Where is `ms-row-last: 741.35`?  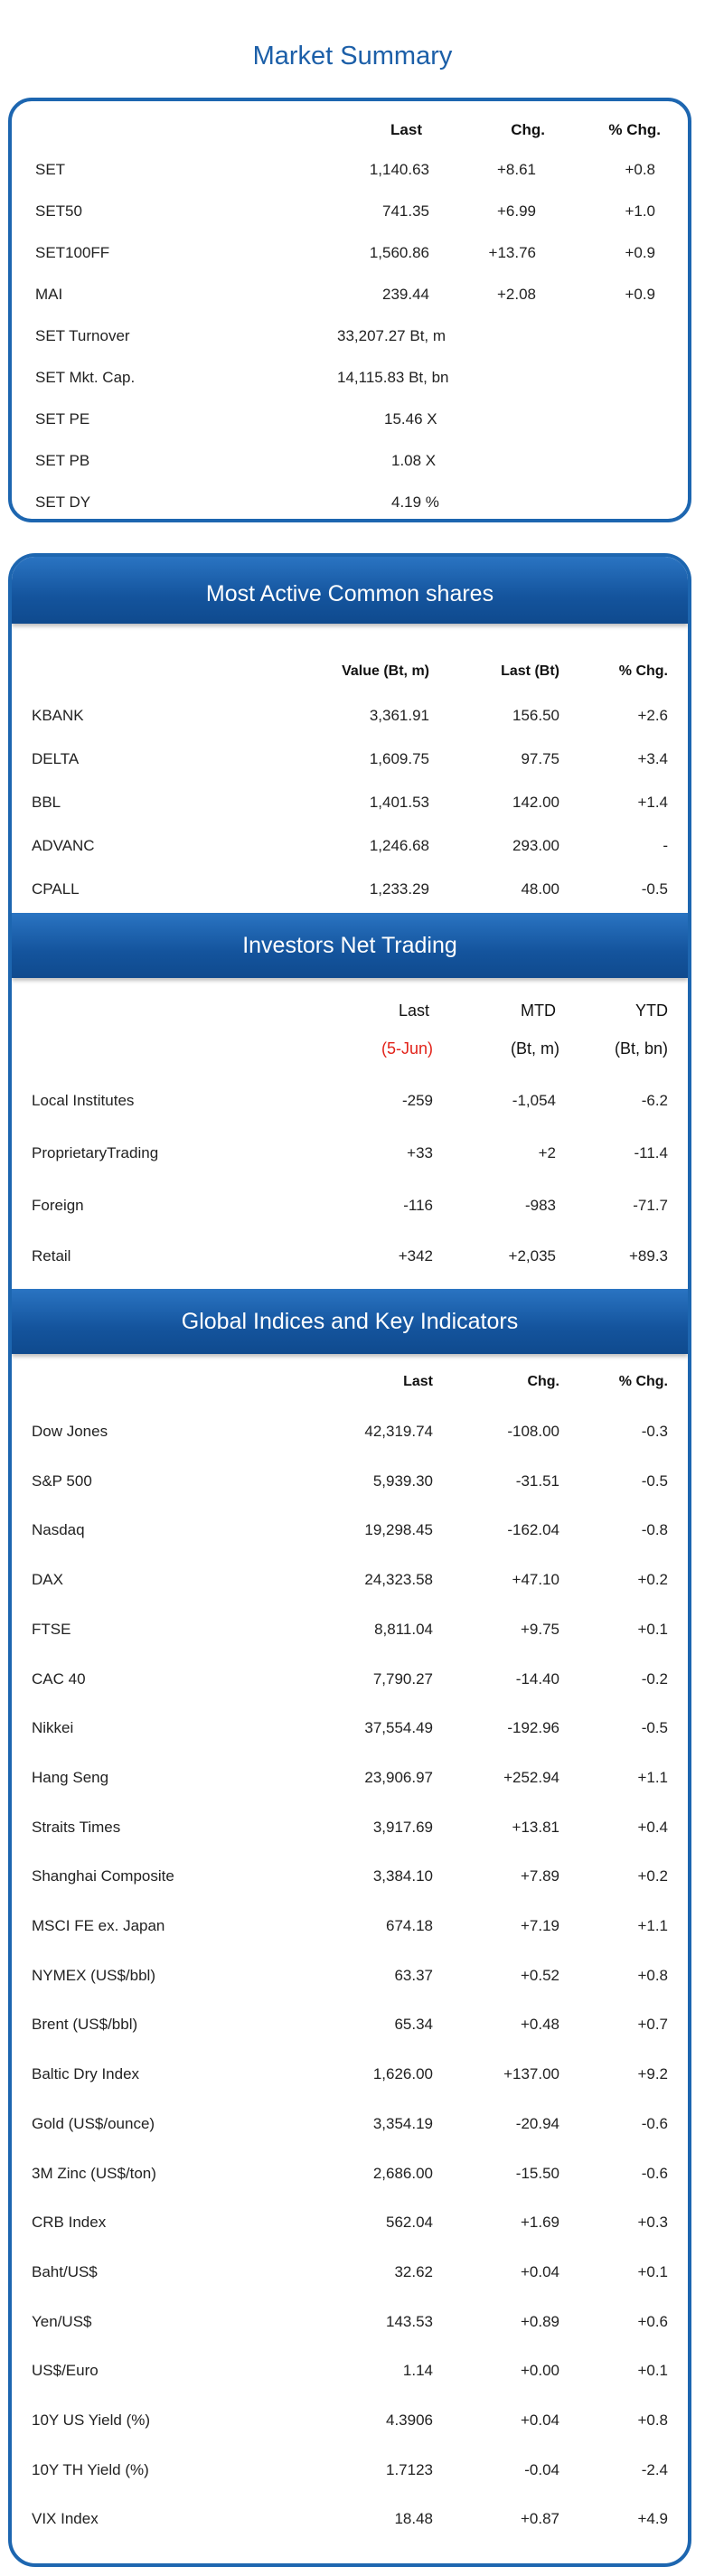
ms-row-last: 741.35 is located at coordinates (405, 211).